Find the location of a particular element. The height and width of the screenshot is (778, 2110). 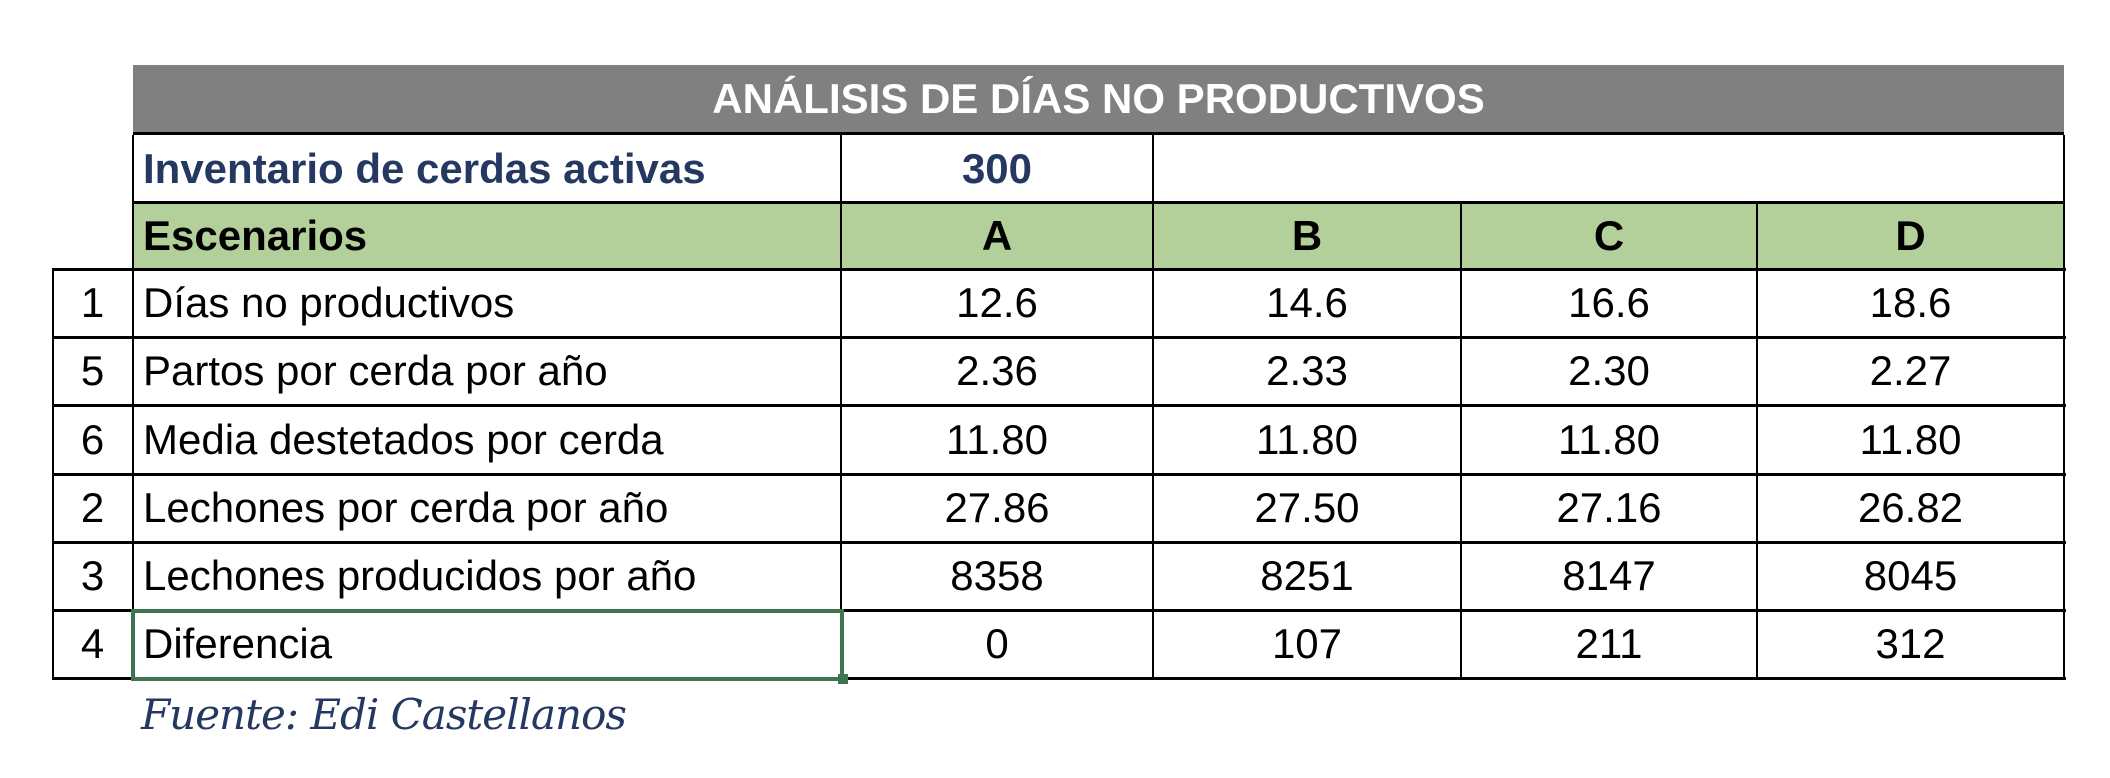

inventory-value: 300 is located at coordinates (997, 168).